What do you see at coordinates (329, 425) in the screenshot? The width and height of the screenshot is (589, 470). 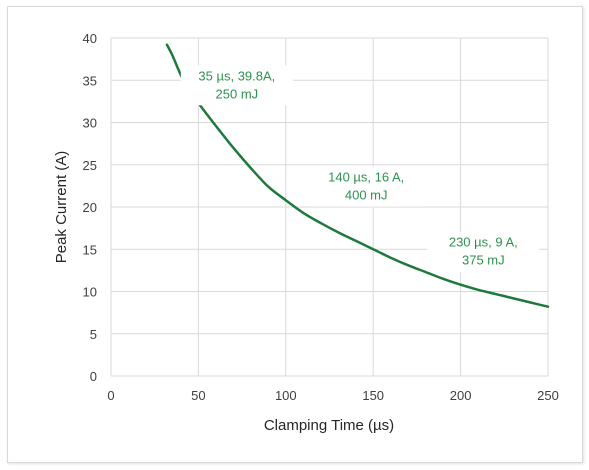 I see `x-axis-title: Clamping Time (µs)` at bounding box center [329, 425].